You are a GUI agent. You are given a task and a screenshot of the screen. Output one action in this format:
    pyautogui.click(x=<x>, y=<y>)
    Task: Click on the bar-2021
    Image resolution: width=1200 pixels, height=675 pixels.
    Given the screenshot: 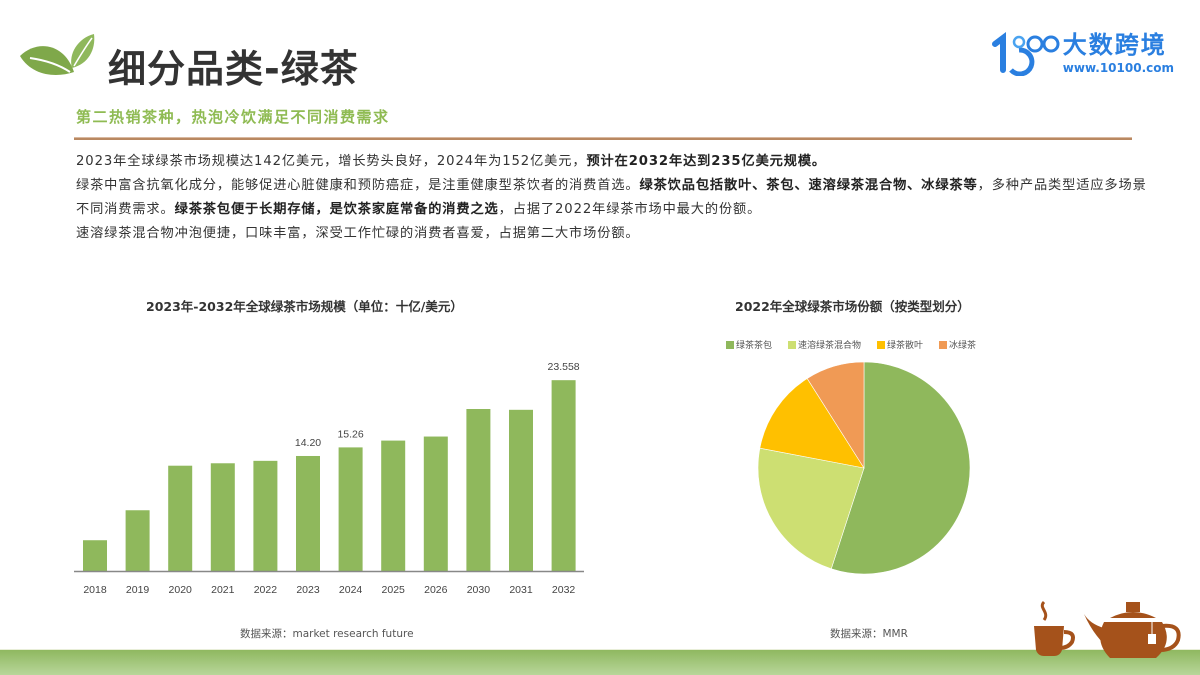 What is the action you would take?
    pyautogui.click(x=222, y=517)
    